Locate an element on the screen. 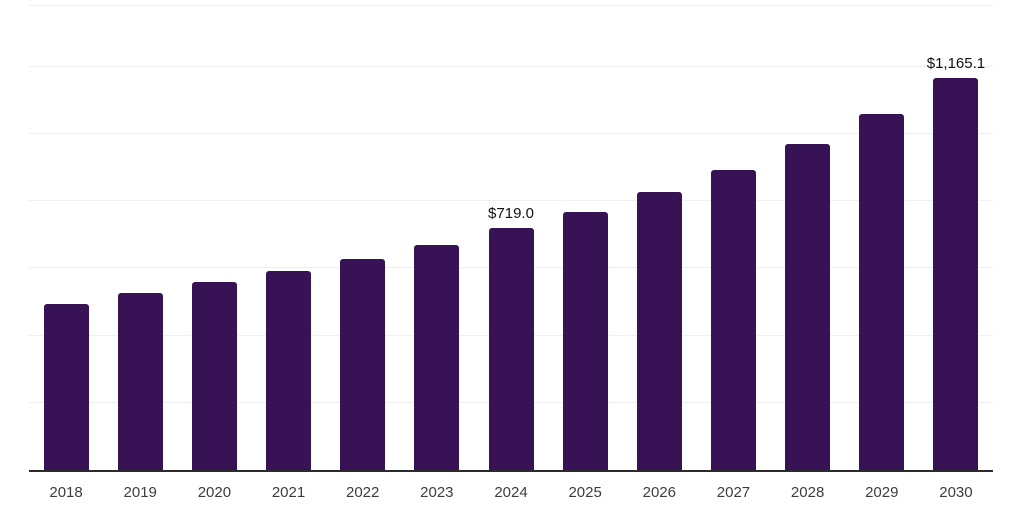 The image size is (1024, 512). x-tick-label-2023: 2023 is located at coordinates (437, 492).